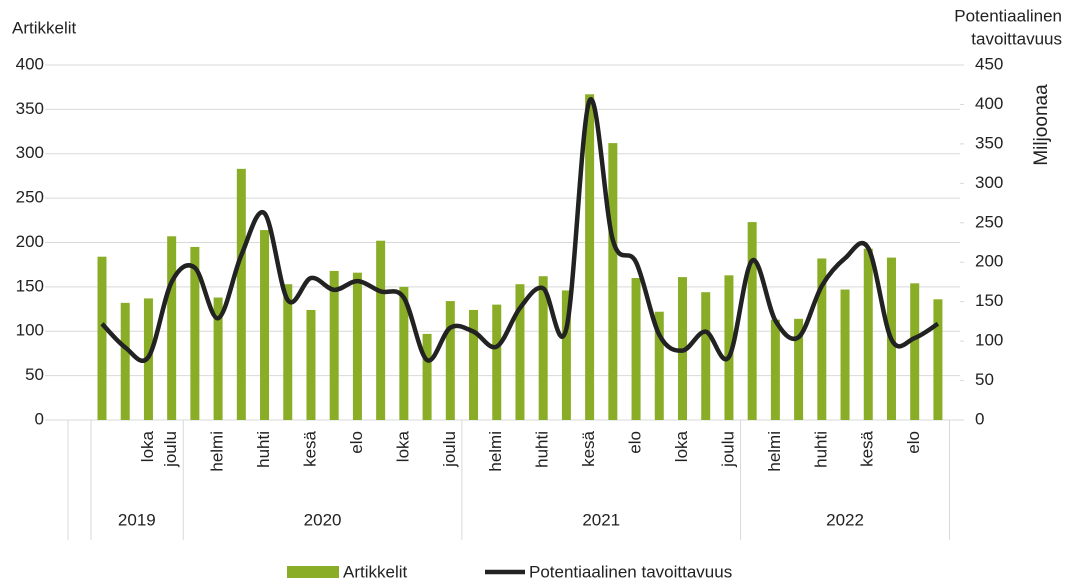 The width and height of the screenshot is (1067, 584). Describe the element at coordinates (979, 418) in the screenshot. I see `y2-tick-label: 0` at that location.